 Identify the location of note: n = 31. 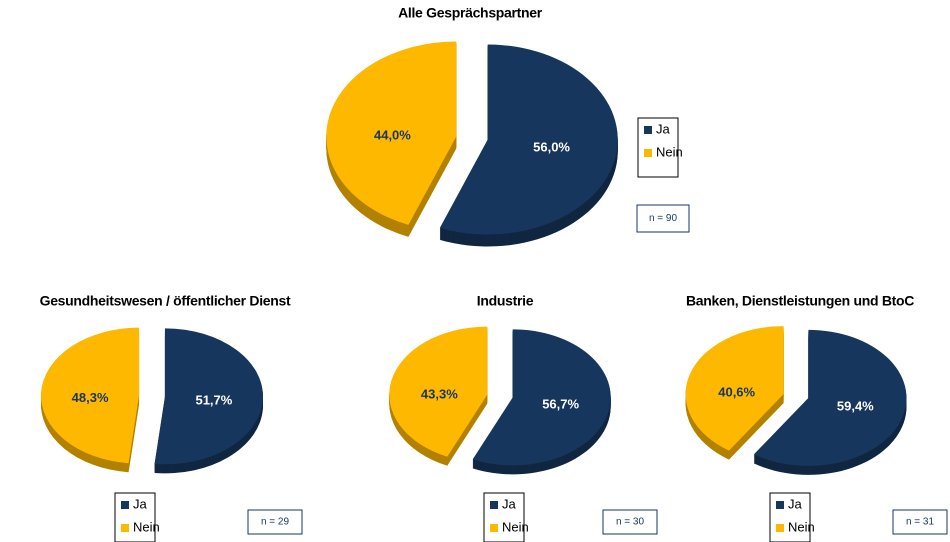
(920, 522).